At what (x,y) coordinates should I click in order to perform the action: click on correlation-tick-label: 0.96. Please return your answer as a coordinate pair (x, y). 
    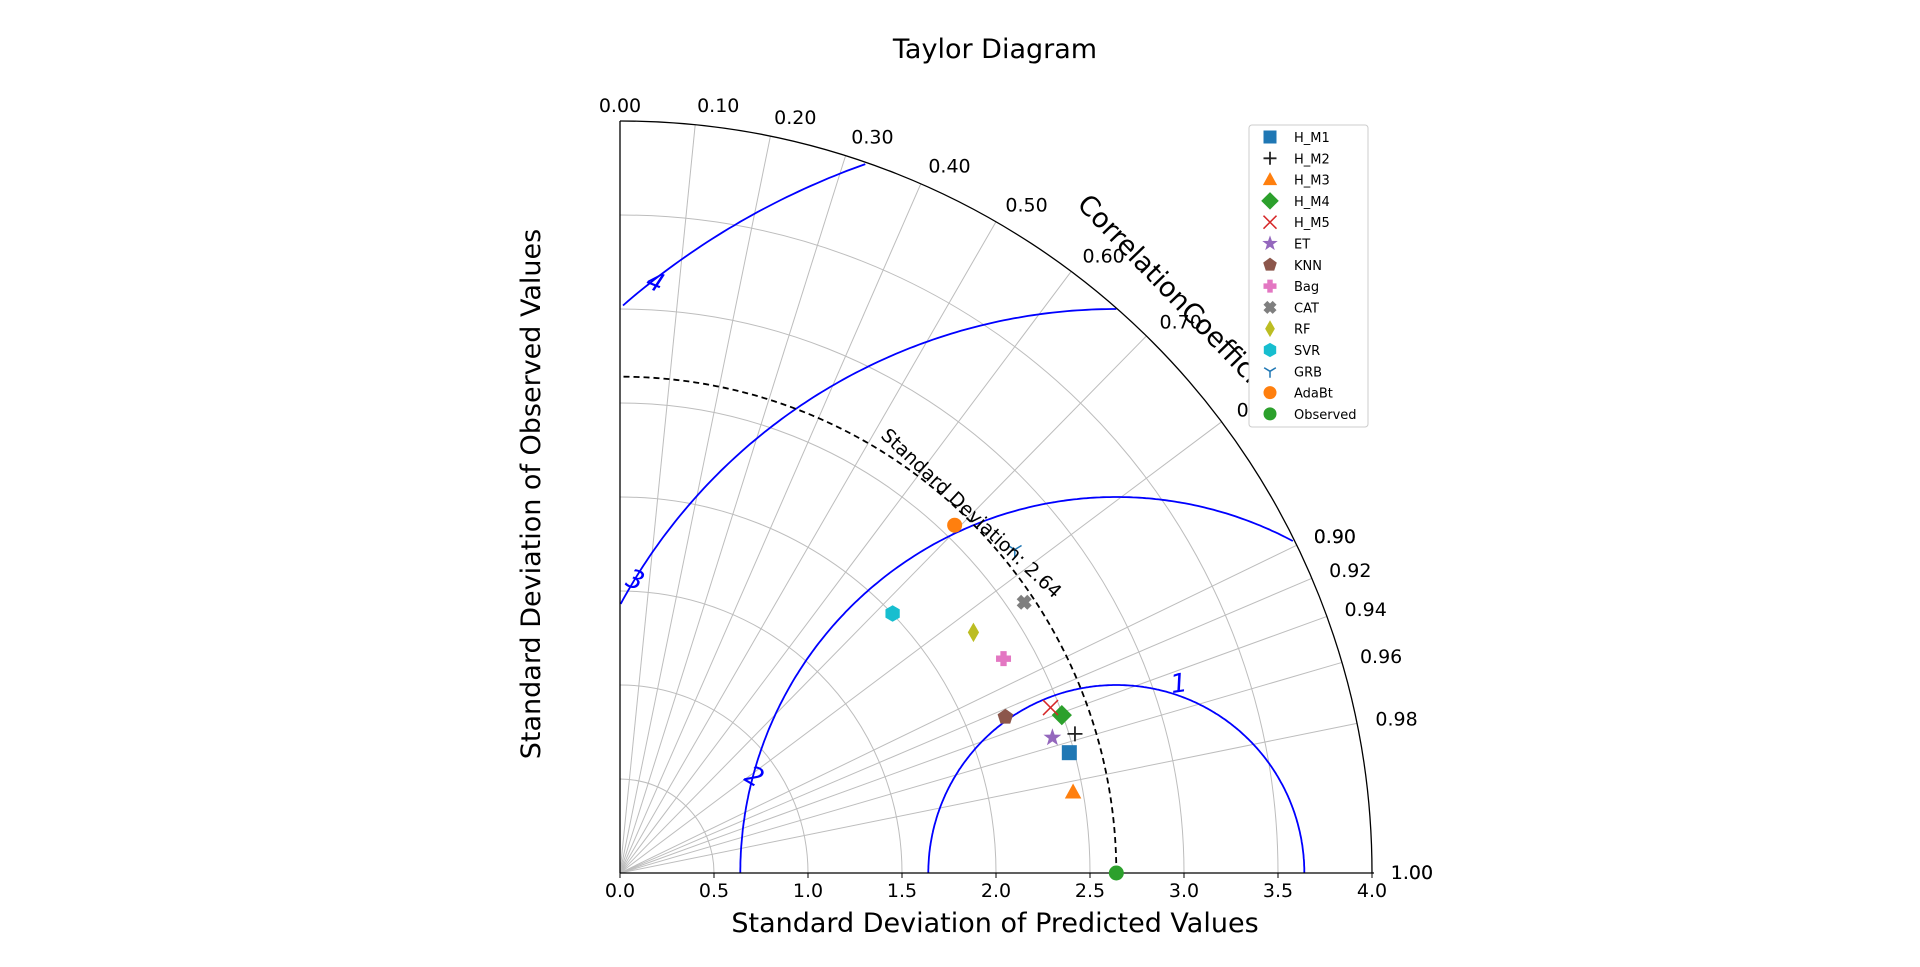
    Looking at the image, I should click on (1381, 657).